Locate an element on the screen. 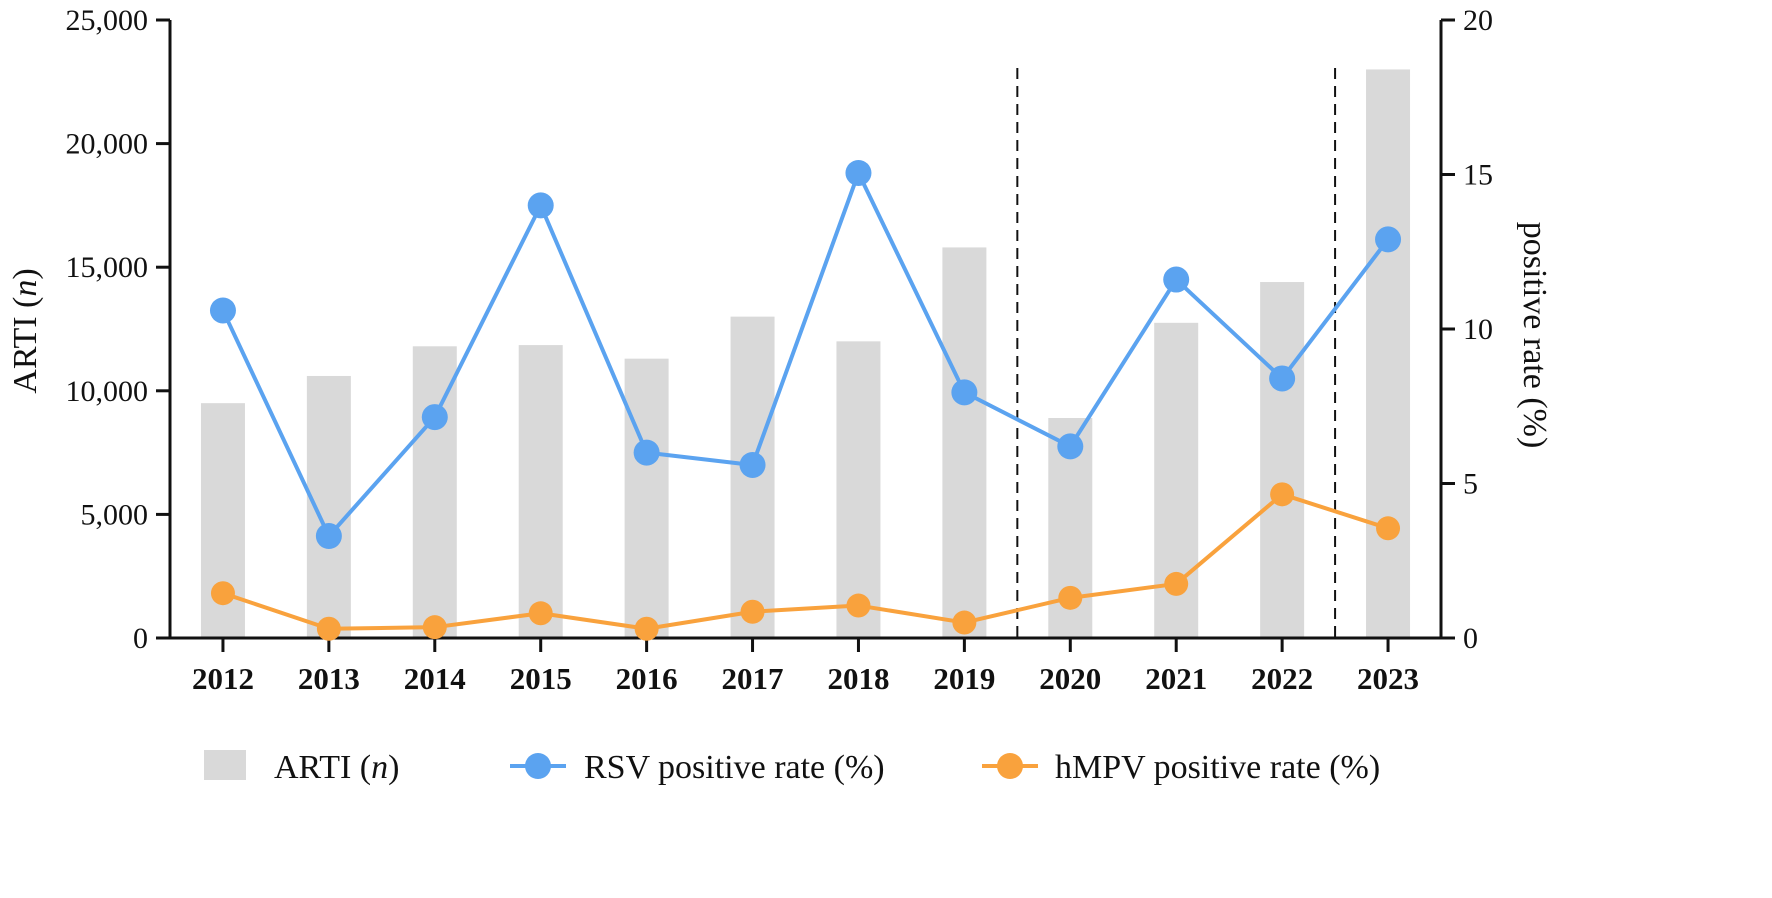 The image size is (1772, 898). left-axis-title-close: ) is located at coordinates (25, 273).